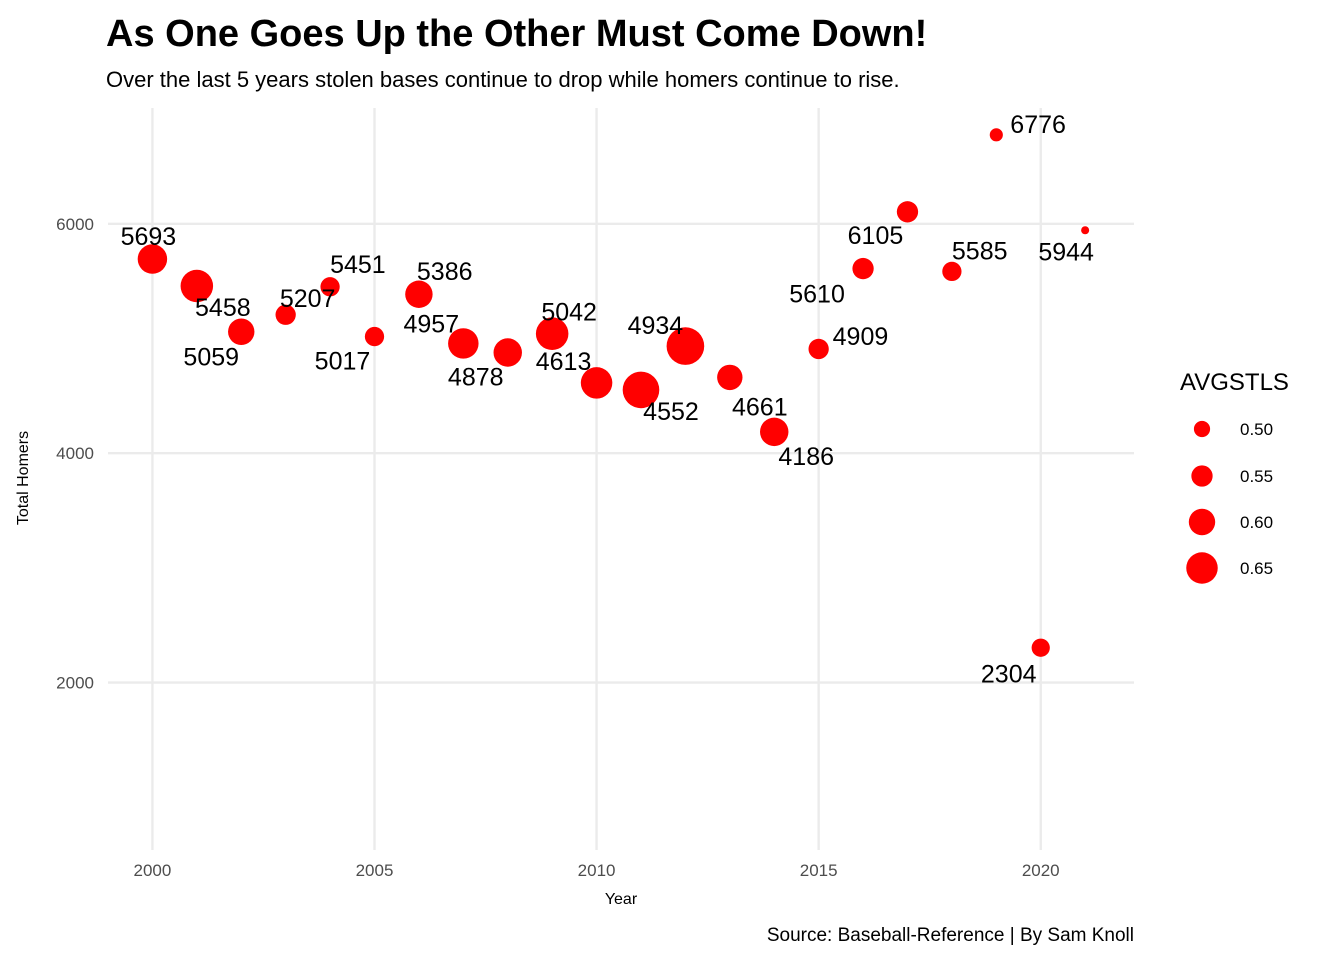 The image size is (1344, 960). What do you see at coordinates (516, 34) in the screenshot?
I see `chart-title: As One Goes Up the Other Must Come Down!` at bounding box center [516, 34].